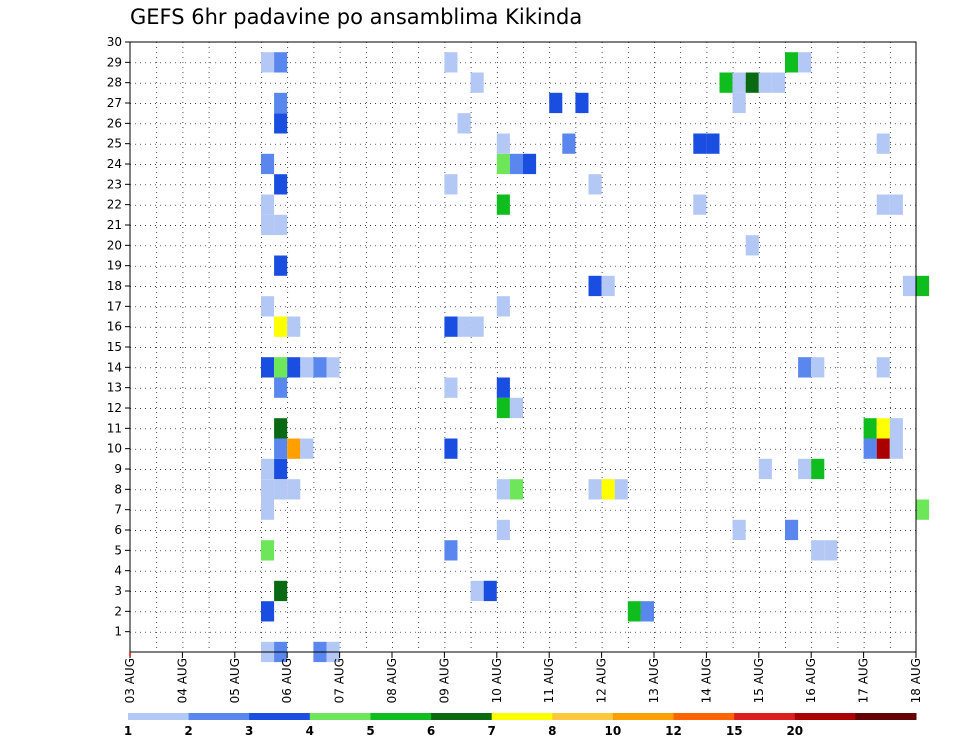  What do you see at coordinates (916, 680) in the screenshot?
I see `x-tick-label: 18 AUG` at bounding box center [916, 680].